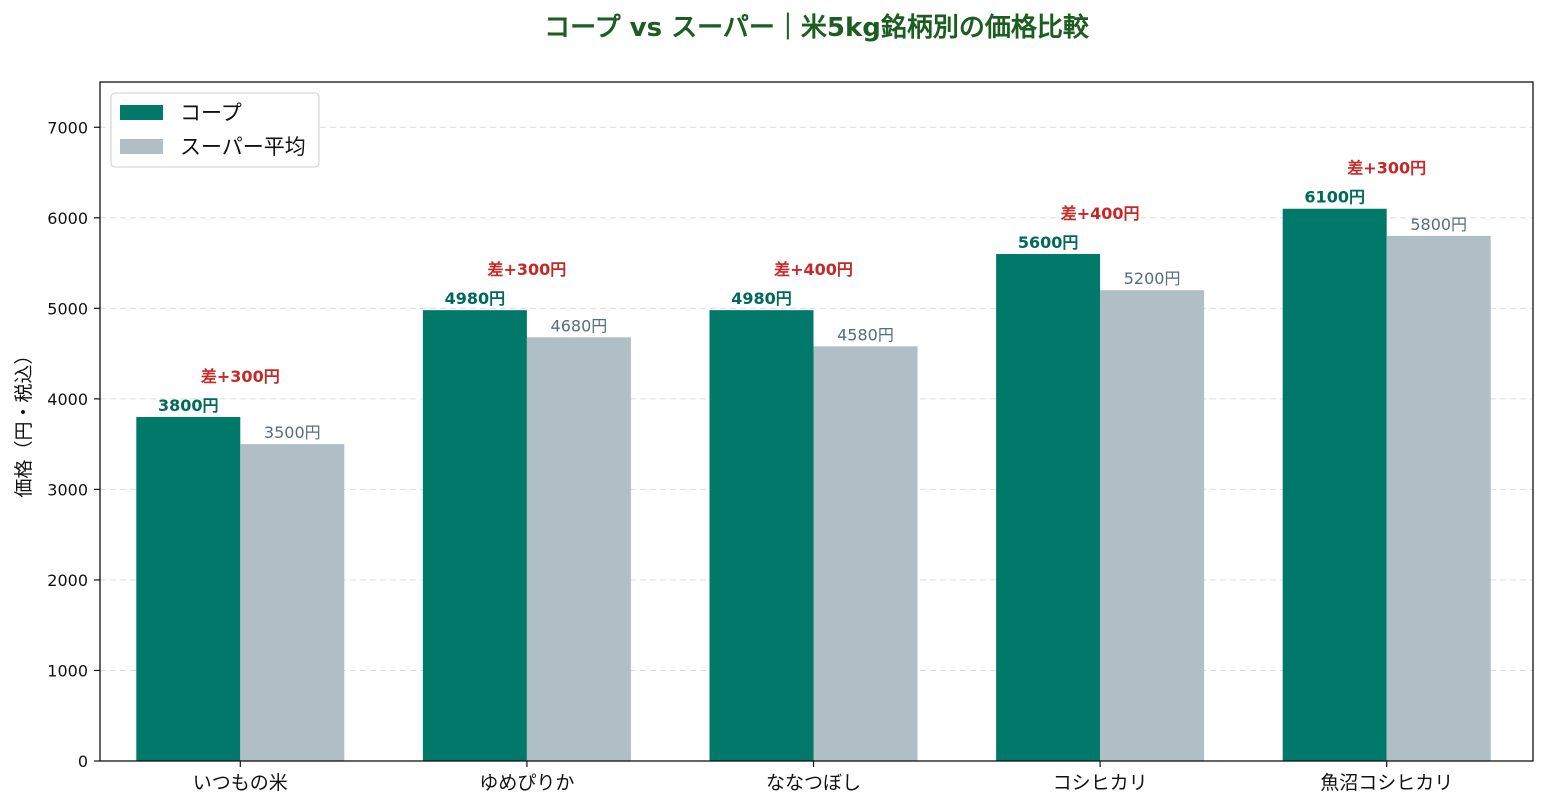 The image size is (1546, 805). Describe the element at coordinates (243, 147) in the screenshot. I see `legend-label-super: スーパー平均` at that location.